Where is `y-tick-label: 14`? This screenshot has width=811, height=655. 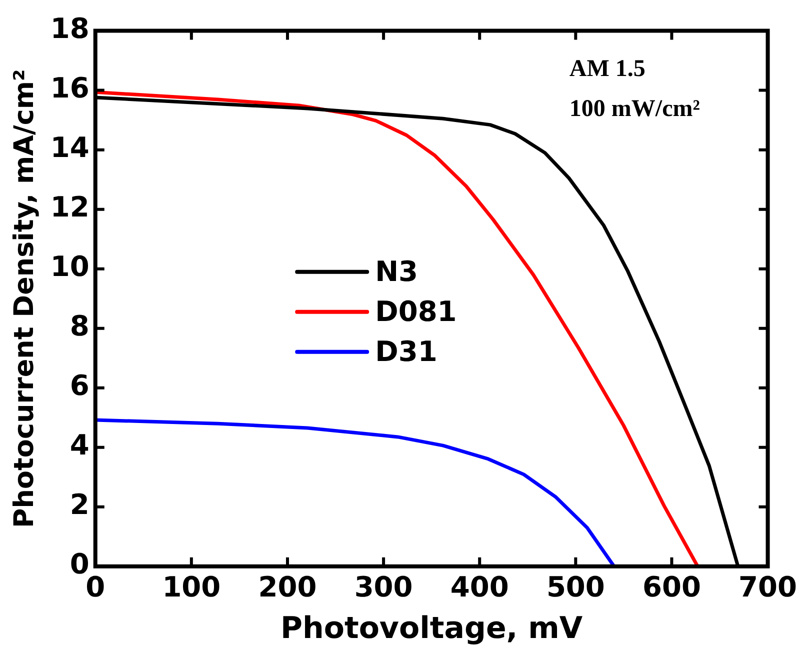
y-tick-label: 14 is located at coordinates (70, 147).